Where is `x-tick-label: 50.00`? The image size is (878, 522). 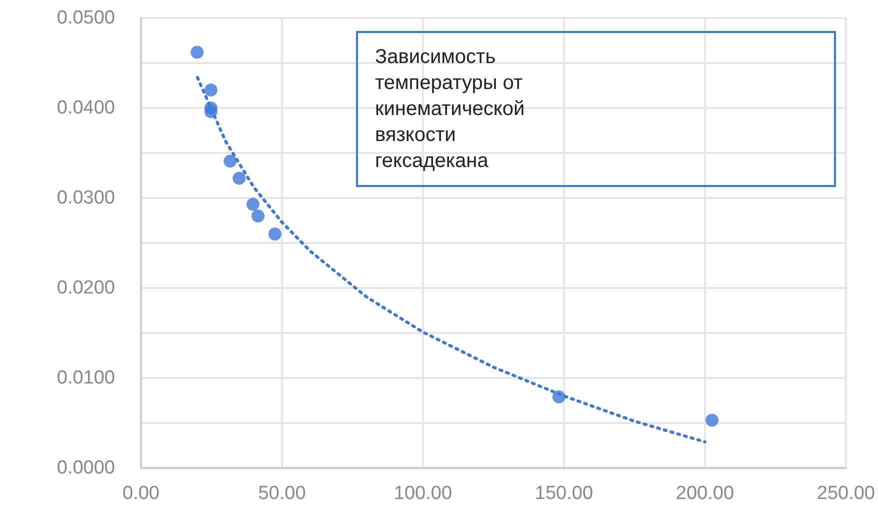
x-tick-label: 50.00 is located at coordinates (282, 493).